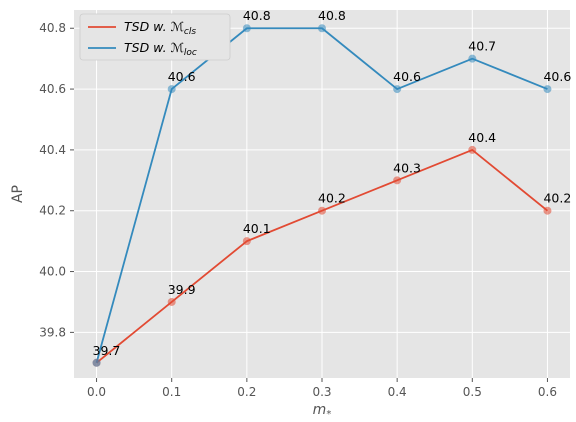 The height and width of the screenshot is (422, 576). What do you see at coordinates (52, 272) in the screenshot?
I see `y-tick-label: 40.0` at bounding box center [52, 272].